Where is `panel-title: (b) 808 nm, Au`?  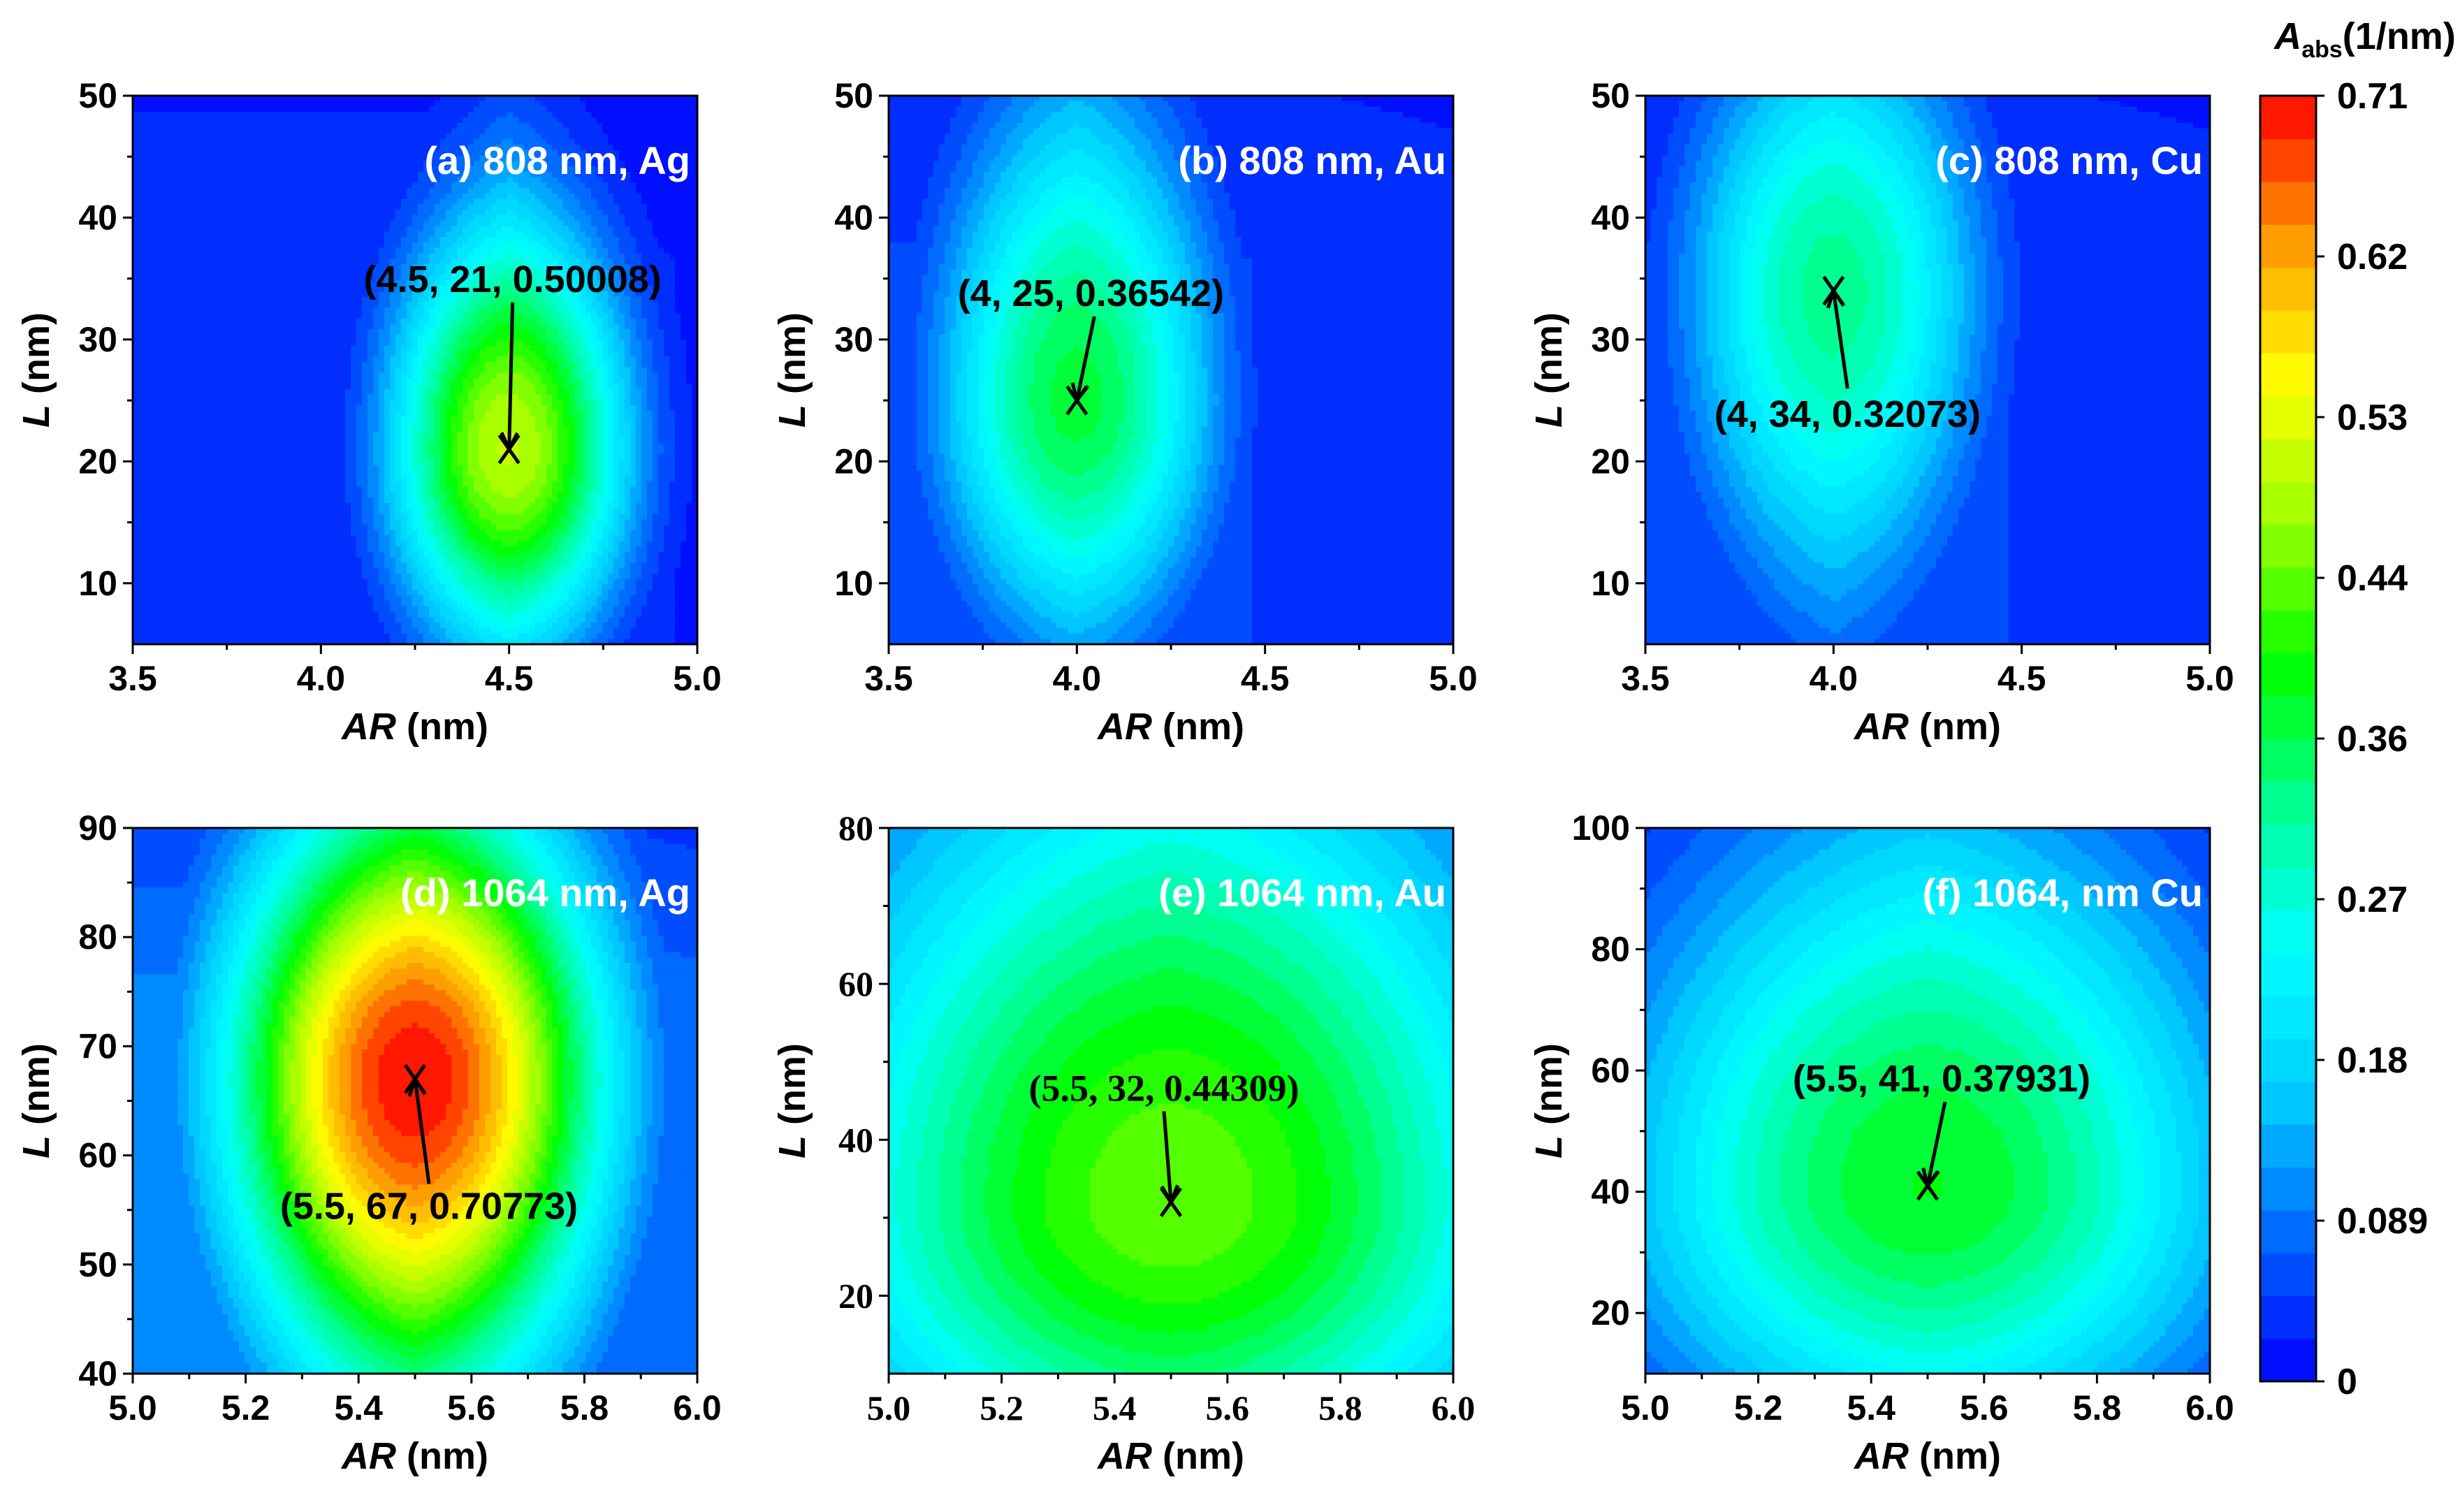 panel-title: (b) 808 nm, Au is located at coordinates (1312, 160).